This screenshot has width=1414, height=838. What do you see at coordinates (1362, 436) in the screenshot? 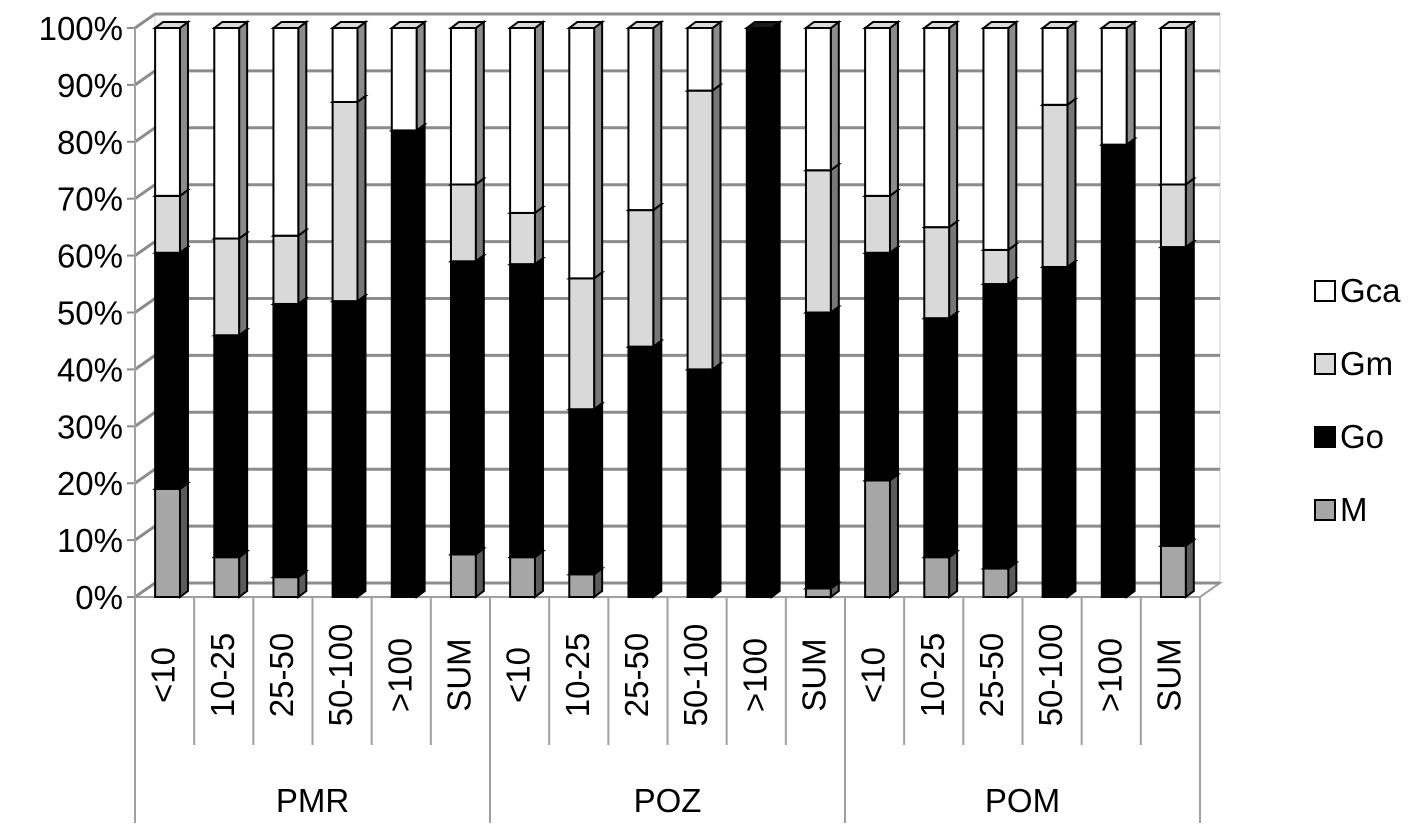
I see `legend-label: Go` at bounding box center [1362, 436].